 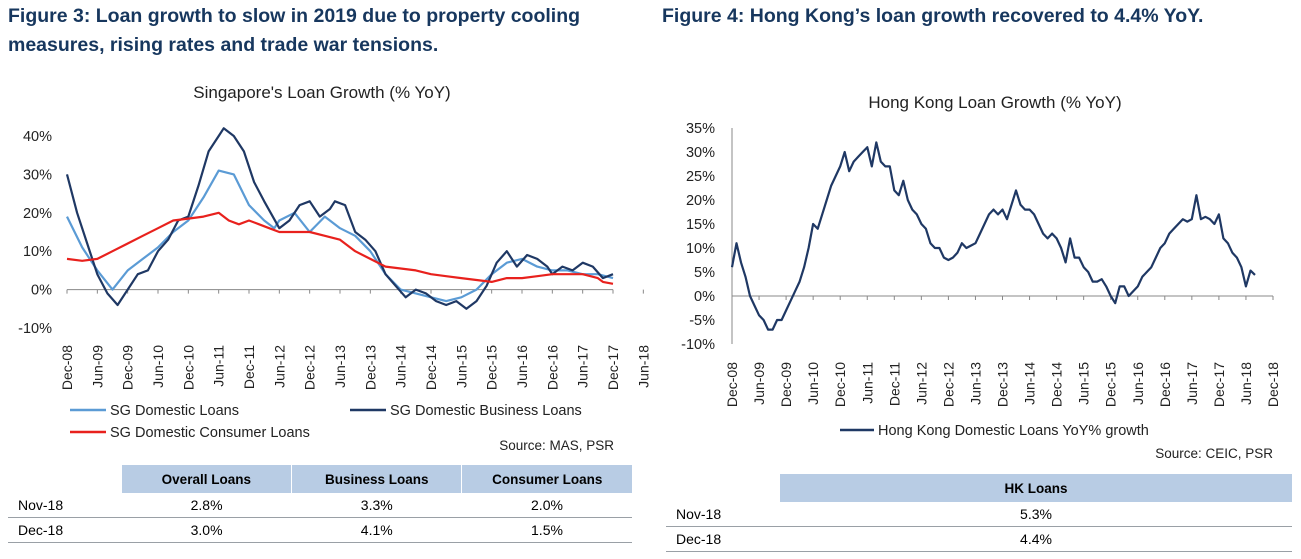 What do you see at coordinates (556, 445) in the screenshot?
I see `source-note: Source: MAS, PSR` at bounding box center [556, 445].